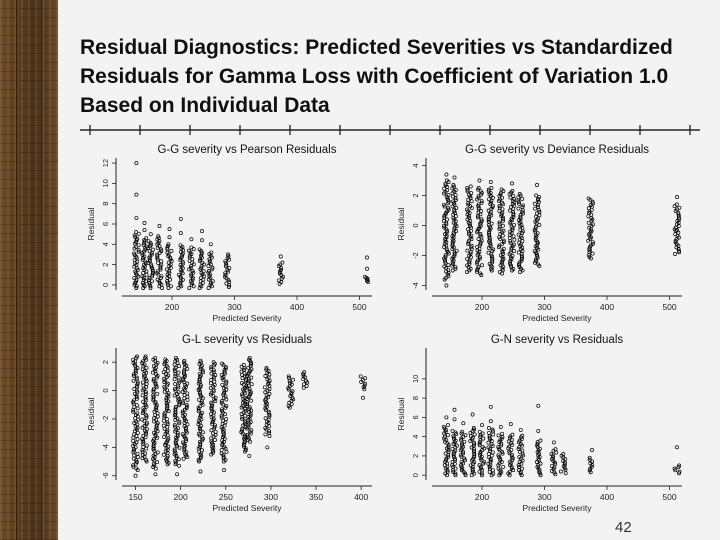 This screenshot has width=720, height=540. I want to click on y-tick-label: 2, so click(415, 195).